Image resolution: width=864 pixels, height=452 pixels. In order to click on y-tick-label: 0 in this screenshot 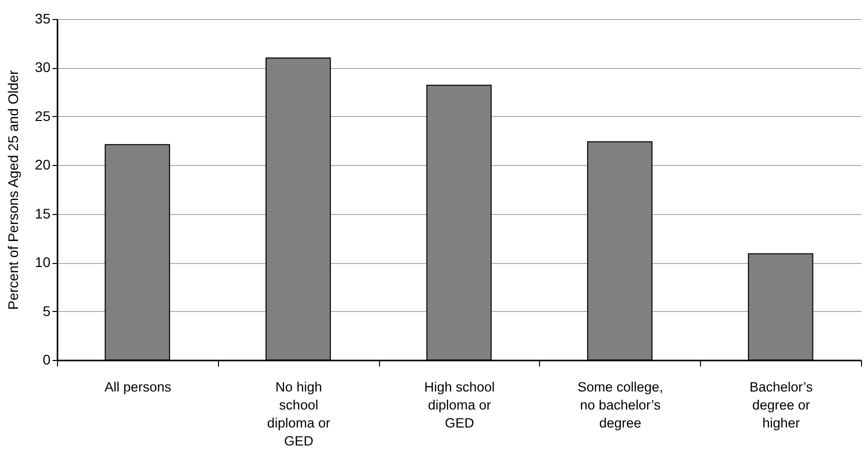, I will do `click(46, 360)`.